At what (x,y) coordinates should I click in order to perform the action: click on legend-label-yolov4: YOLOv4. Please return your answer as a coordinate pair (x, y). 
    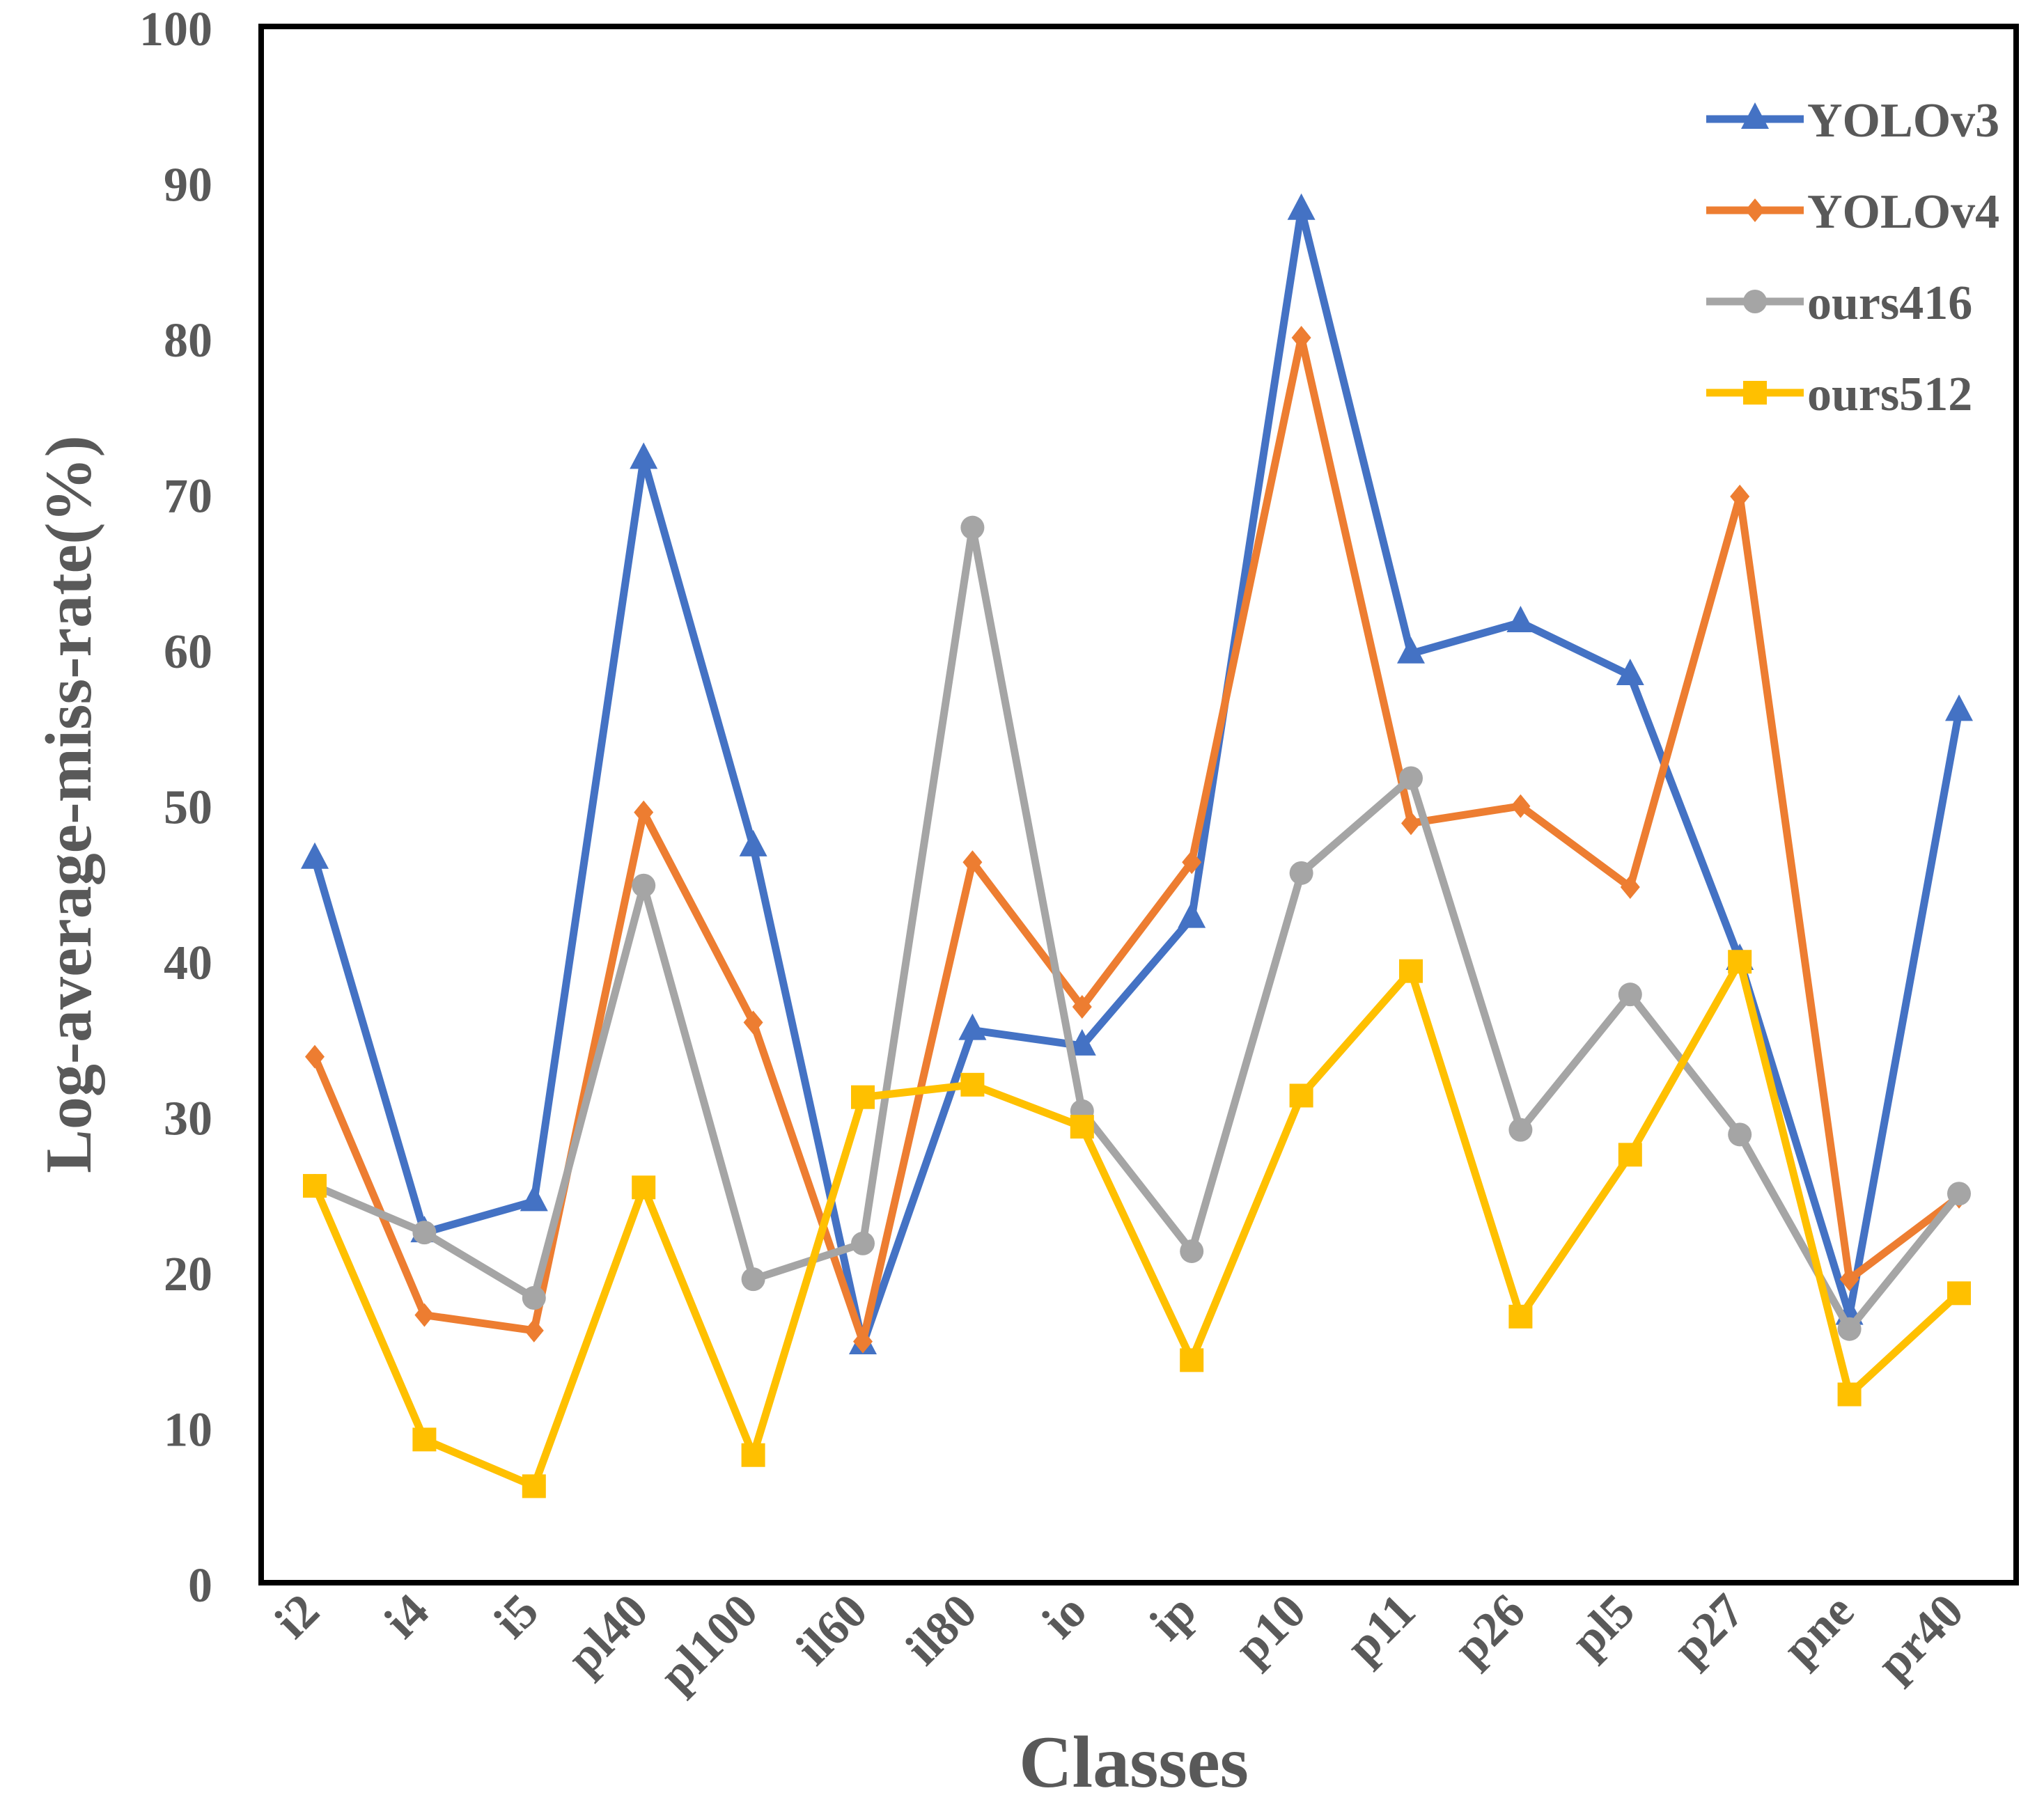
    Looking at the image, I should click on (1903, 212).